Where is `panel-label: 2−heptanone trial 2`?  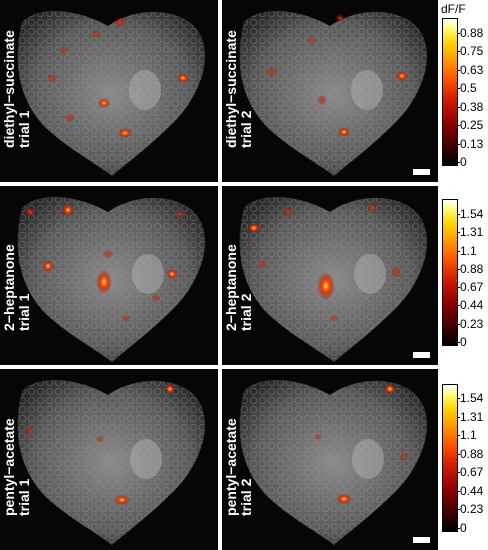
panel-label: 2−heptanone trial 2 is located at coordinates (238, 275).